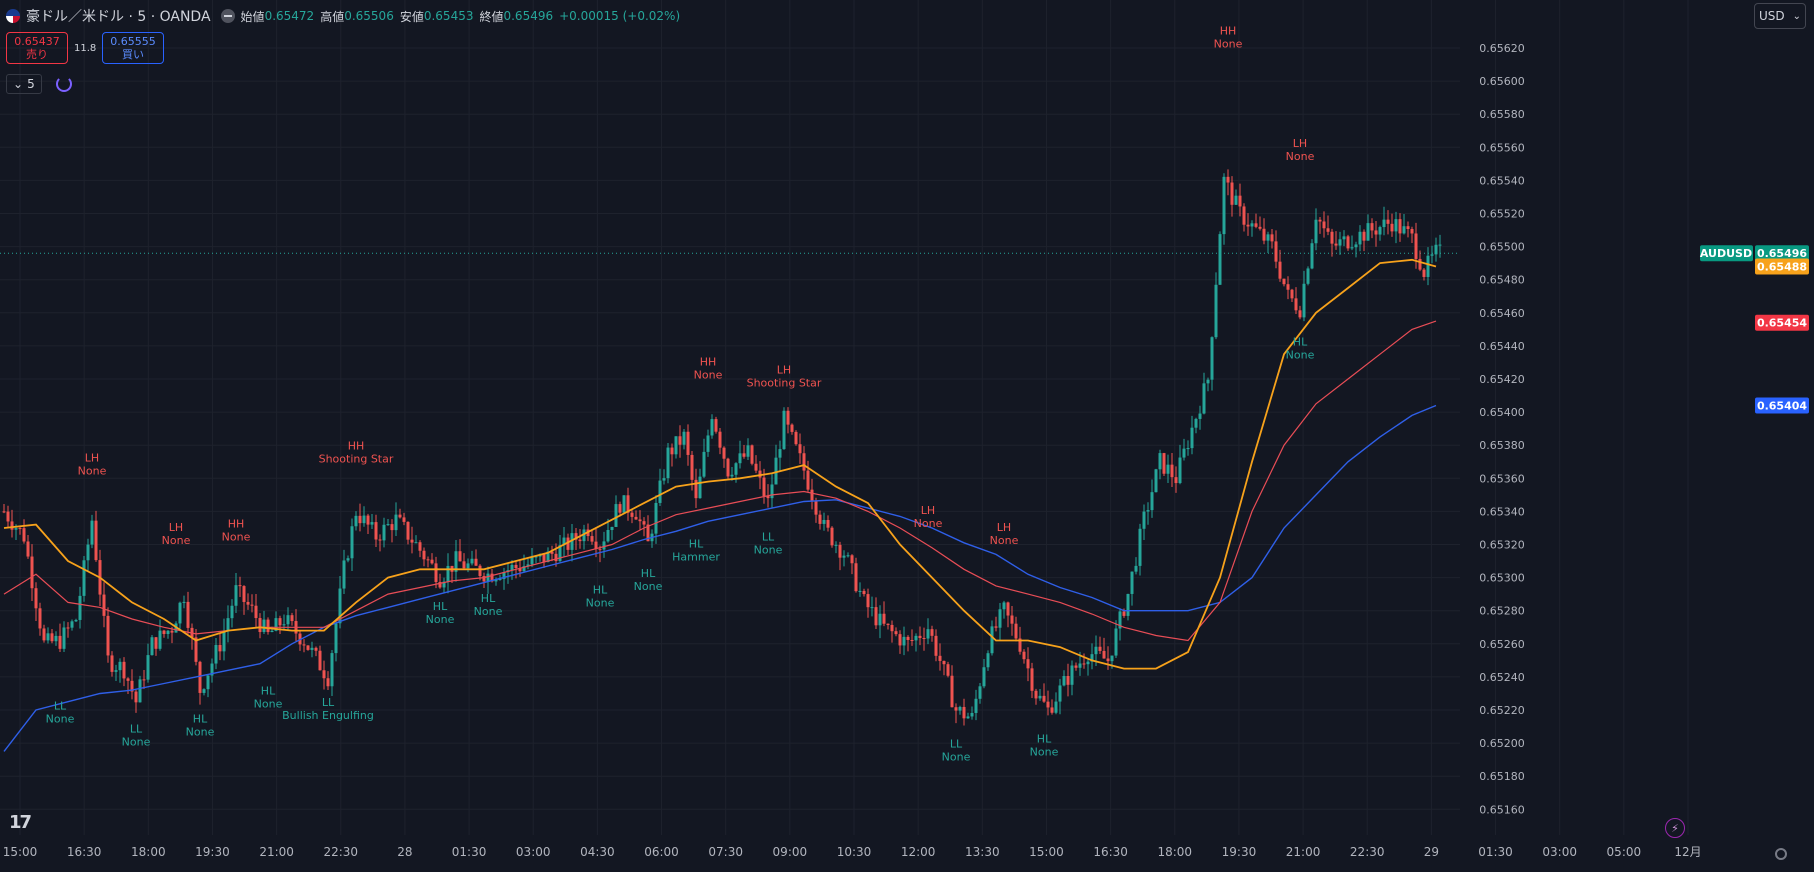 Image resolution: width=1814 pixels, height=872 pixels. What do you see at coordinates (20, 822) in the screenshot?
I see `tradingview-logo: 17` at bounding box center [20, 822].